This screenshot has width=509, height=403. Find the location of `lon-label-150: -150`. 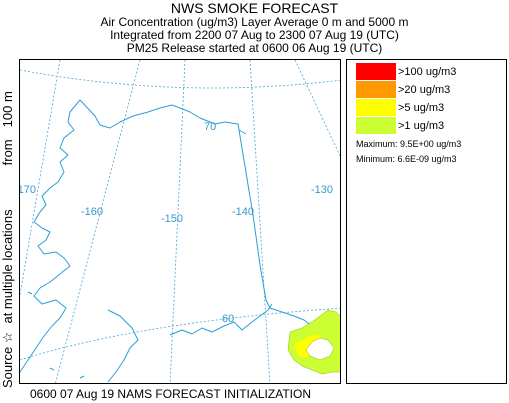

lon-label-150: -150 is located at coordinates (172, 219).